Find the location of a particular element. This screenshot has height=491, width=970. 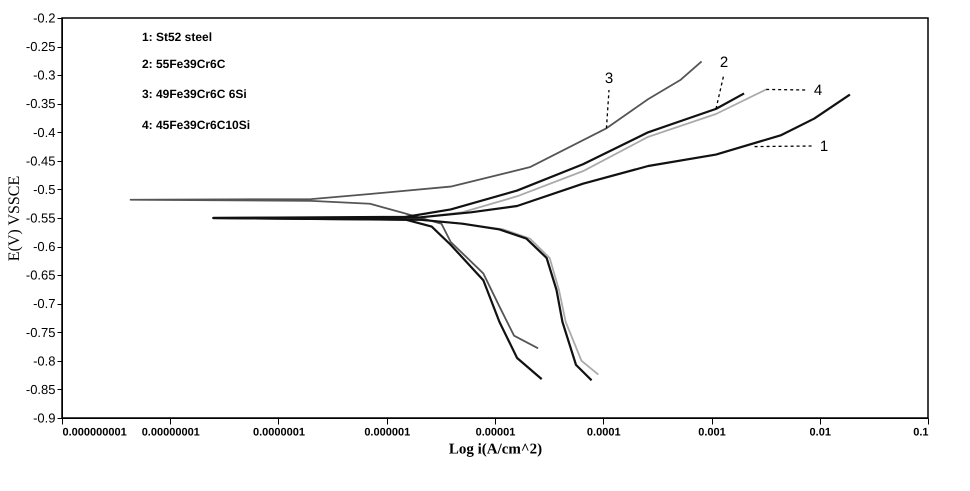

y-tick-label: -0.2 is located at coordinates (44, 18).